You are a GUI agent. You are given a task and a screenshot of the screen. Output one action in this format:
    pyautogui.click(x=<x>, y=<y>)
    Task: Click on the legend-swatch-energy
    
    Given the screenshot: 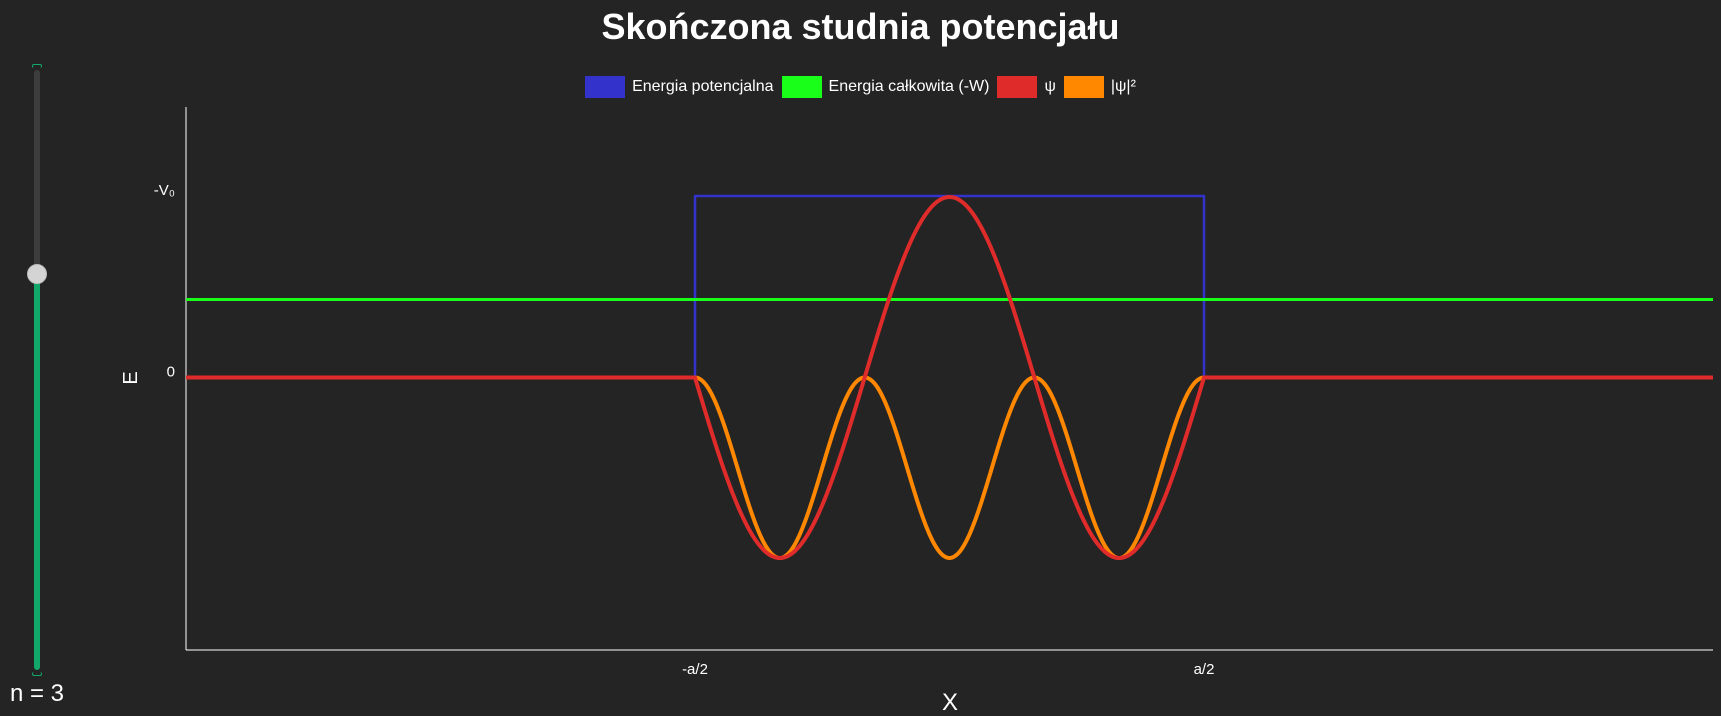 What is the action you would take?
    pyautogui.click(x=801, y=87)
    